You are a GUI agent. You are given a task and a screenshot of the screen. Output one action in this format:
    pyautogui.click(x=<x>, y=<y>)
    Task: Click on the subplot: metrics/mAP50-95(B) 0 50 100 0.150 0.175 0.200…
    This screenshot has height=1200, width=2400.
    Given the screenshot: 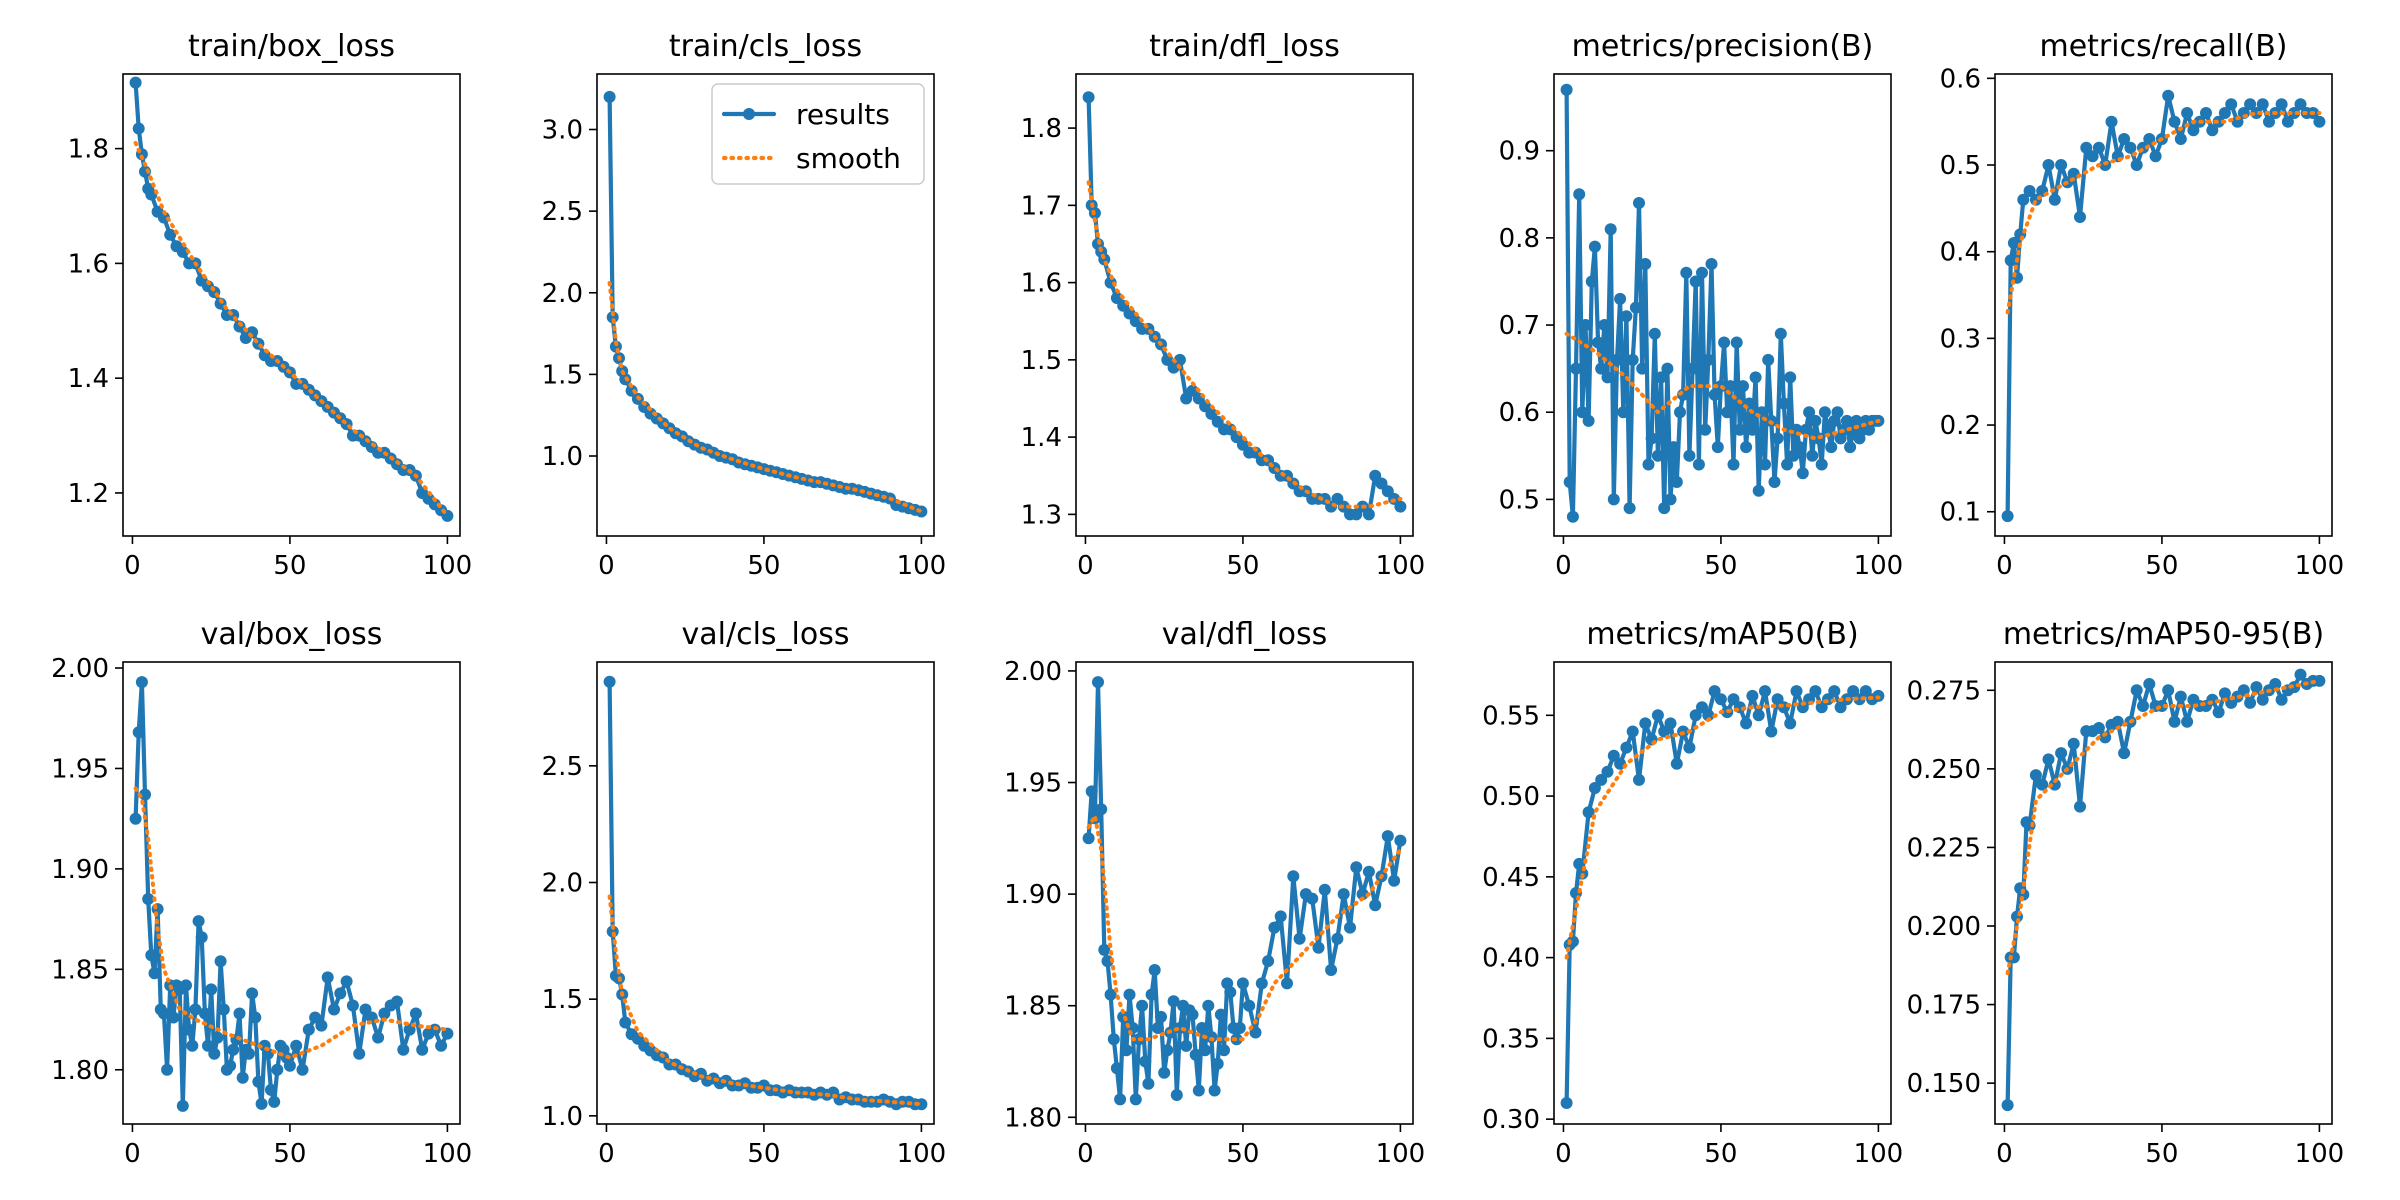 What is the action you would take?
    pyautogui.click(x=2126, y=893)
    